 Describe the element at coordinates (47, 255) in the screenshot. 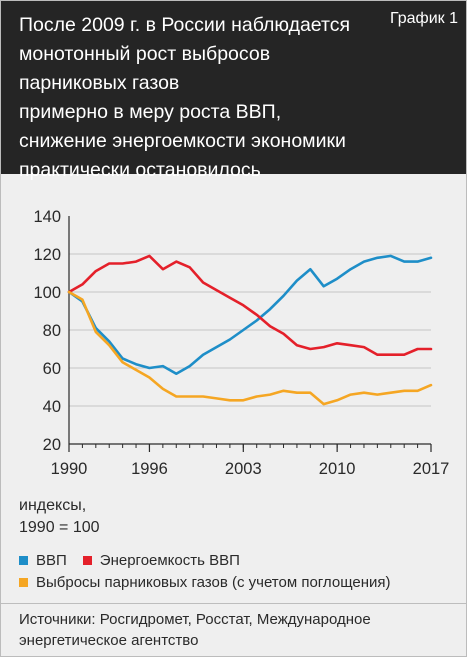

I see `y-tick-label: 120` at that location.